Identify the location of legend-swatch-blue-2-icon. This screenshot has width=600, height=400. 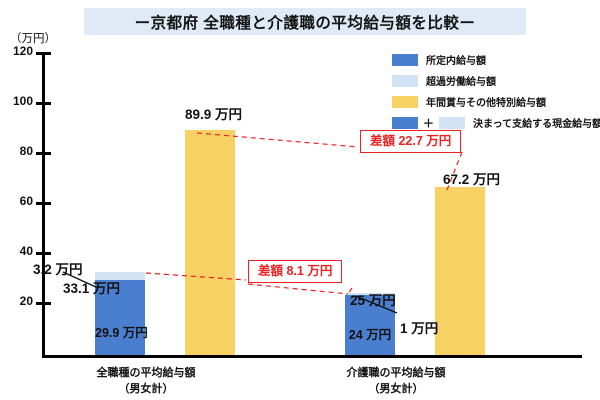
(405, 122).